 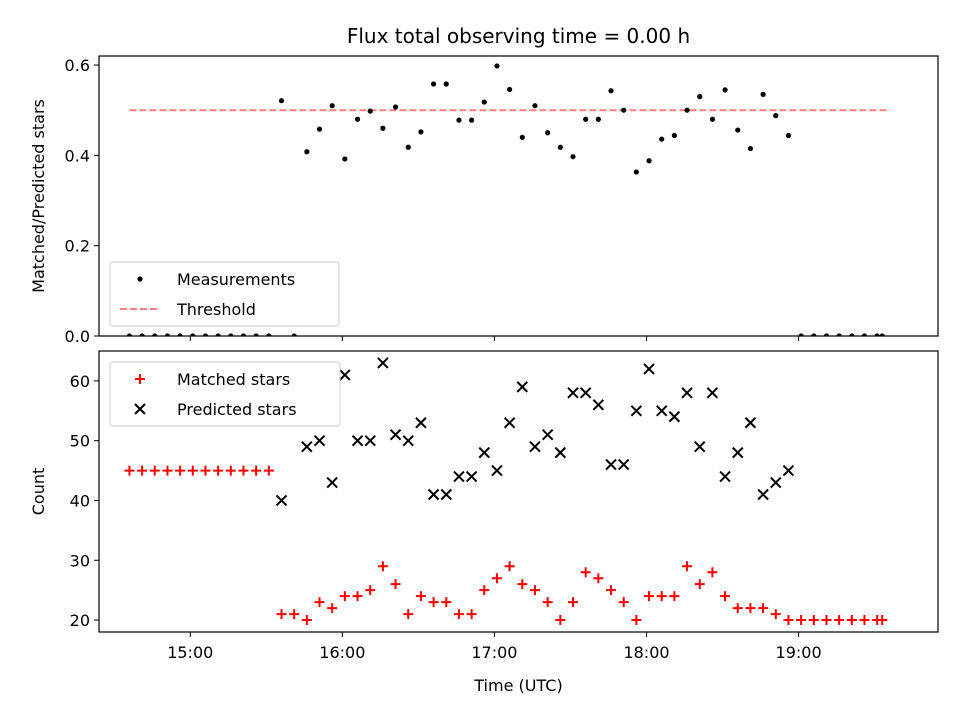 What do you see at coordinates (80, 620) in the screenshot?
I see `y-tick-label: 20` at bounding box center [80, 620].